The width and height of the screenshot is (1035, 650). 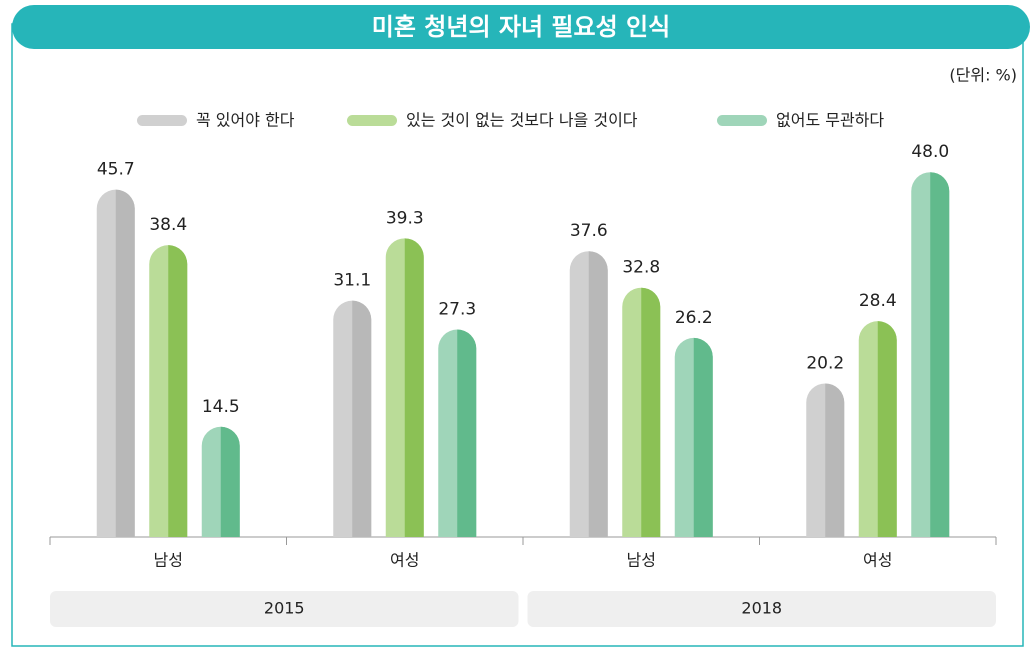 I want to click on value-label: 38.4, so click(x=168, y=225).